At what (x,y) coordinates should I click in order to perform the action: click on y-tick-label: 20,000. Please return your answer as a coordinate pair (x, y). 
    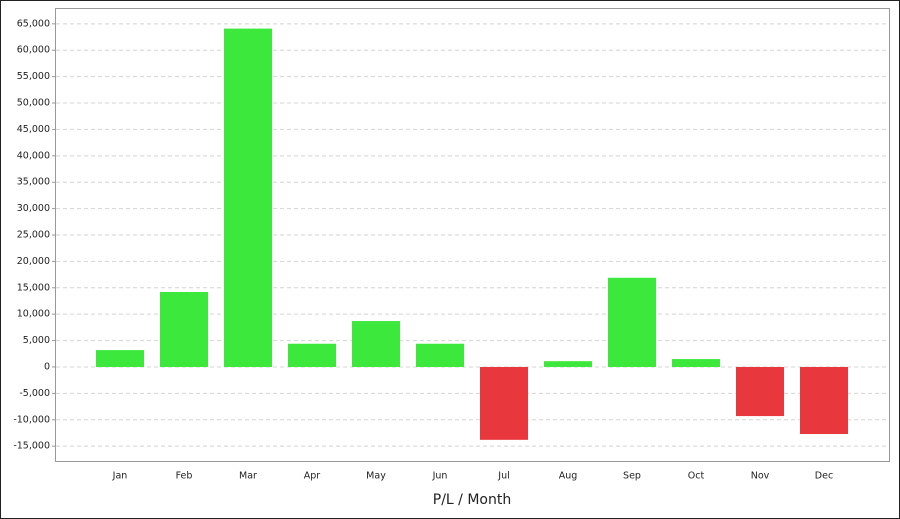
    Looking at the image, I should click on (33, 261).